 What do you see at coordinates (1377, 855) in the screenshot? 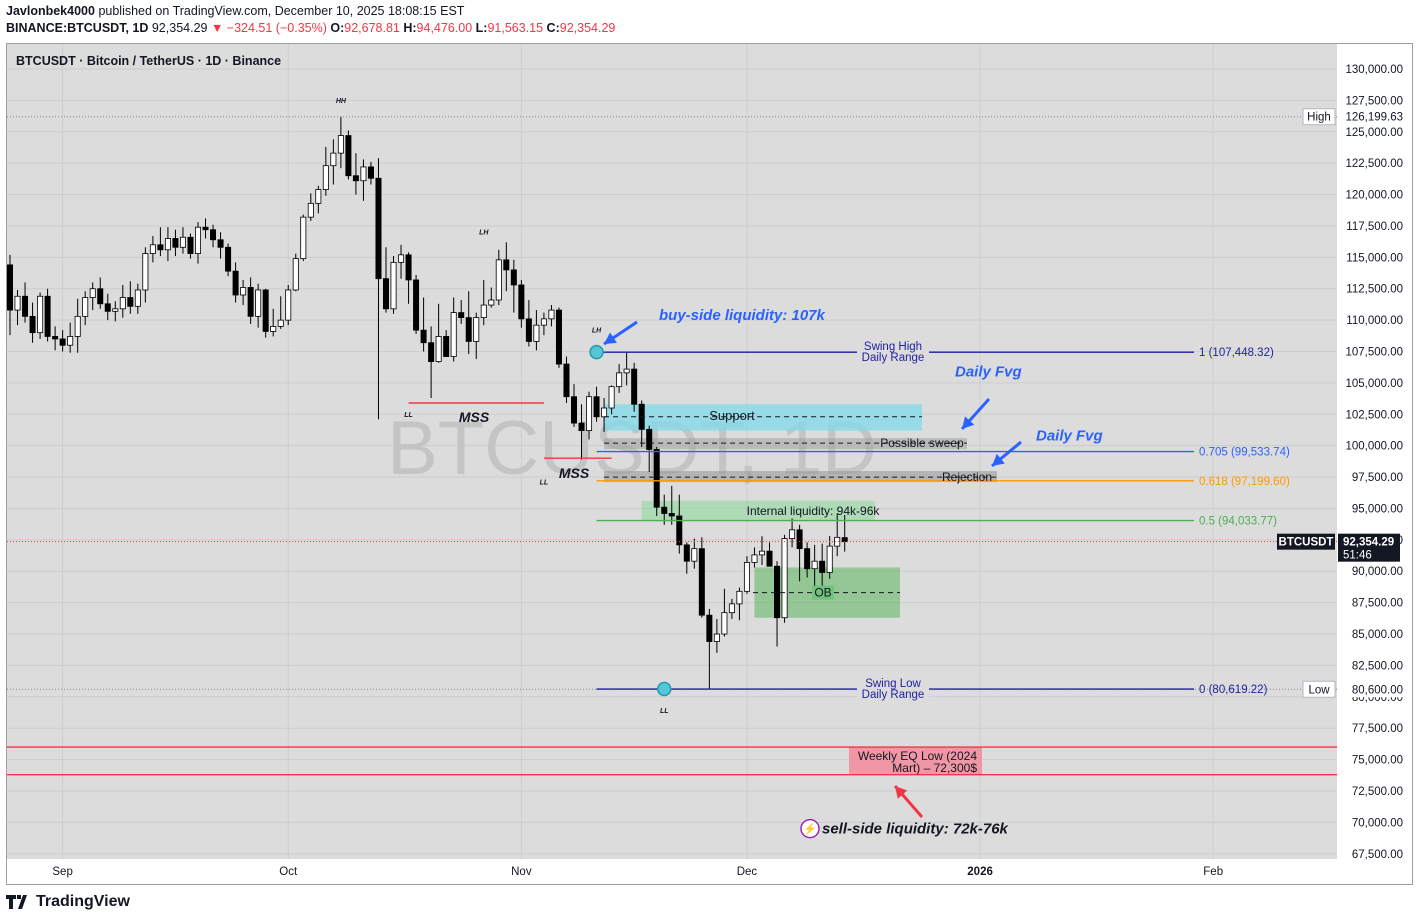
I see `price-tick-label: 67,500.00` at bounding box center [1377, 855].